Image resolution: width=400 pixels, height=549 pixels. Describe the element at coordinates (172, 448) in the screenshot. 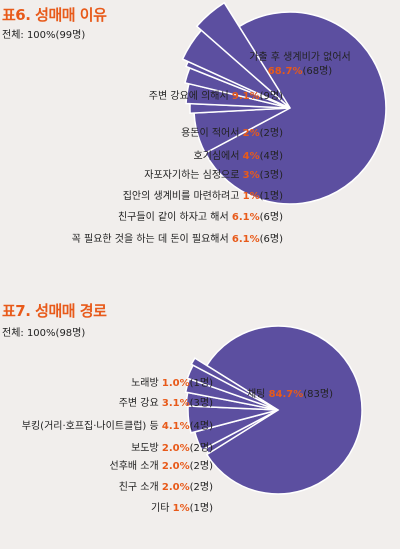

I see `chart2-label-4: 보도방 2.0%(2명)` at that location.